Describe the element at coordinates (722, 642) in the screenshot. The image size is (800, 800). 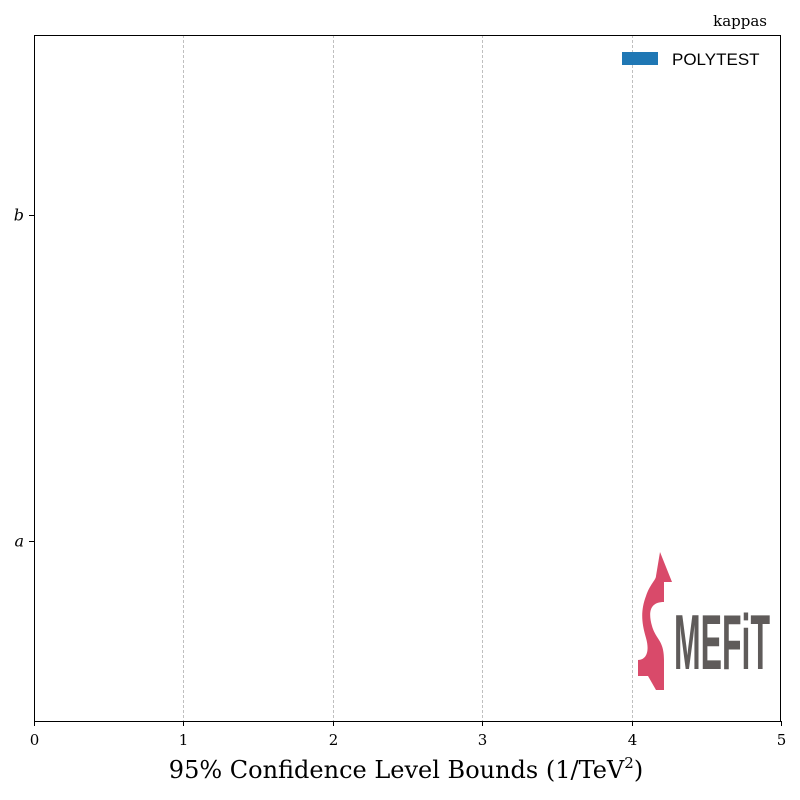
I see `logo-text: MEFiT` at that location.